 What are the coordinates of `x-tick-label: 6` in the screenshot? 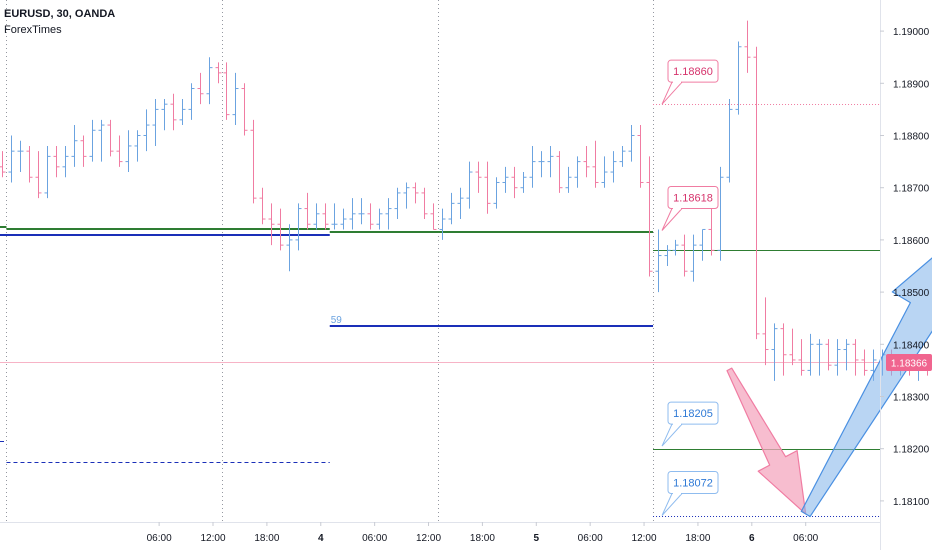 It's located at (752, 538).